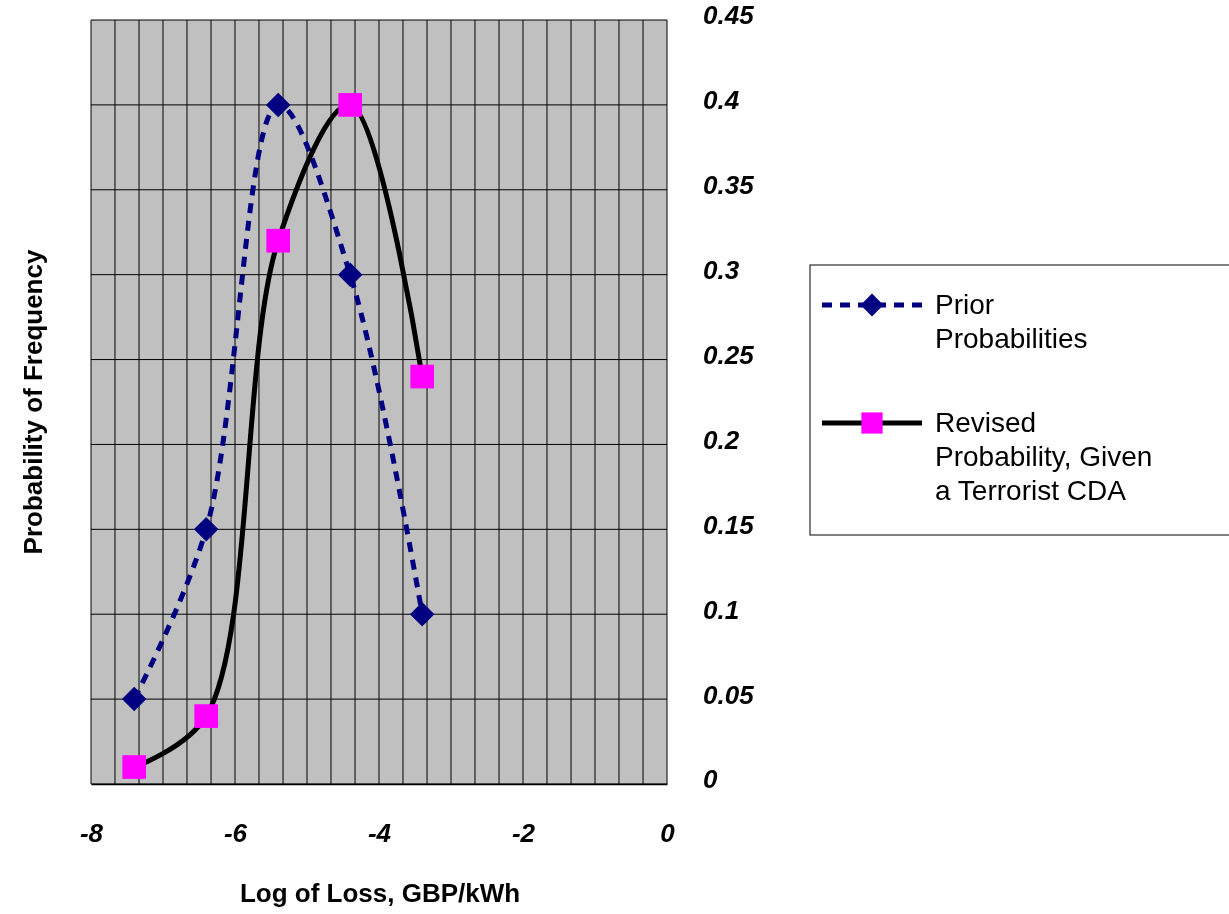 This screenshot has width=1229, height=914. What do you see at coordinates (721, 270) in the screenshot?
I see `y-tick-label: 0.3` at bounding box center [721, 270].